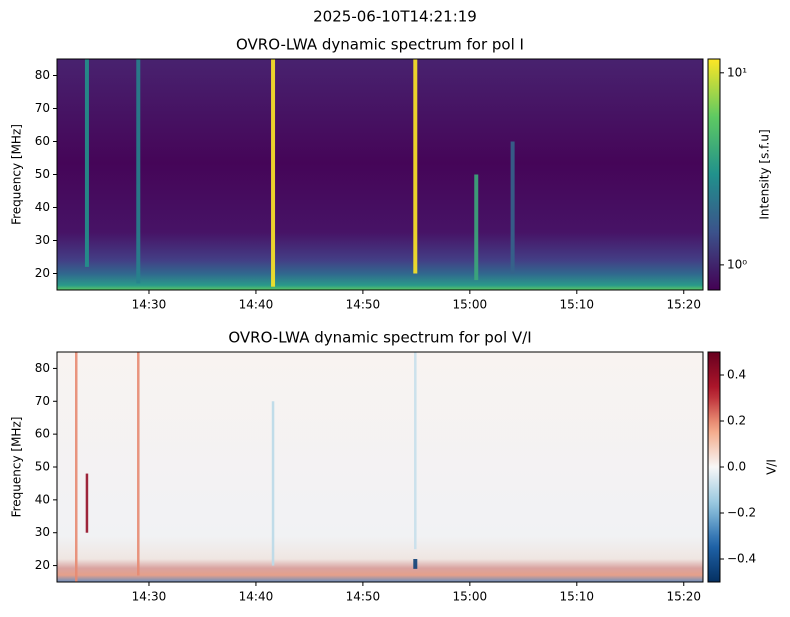 The image size is (790, 617). What do you see at coordinates (772, 467) in the screenshot?
I see `colorbar-label: V/I` at bounding box center [772, 467].